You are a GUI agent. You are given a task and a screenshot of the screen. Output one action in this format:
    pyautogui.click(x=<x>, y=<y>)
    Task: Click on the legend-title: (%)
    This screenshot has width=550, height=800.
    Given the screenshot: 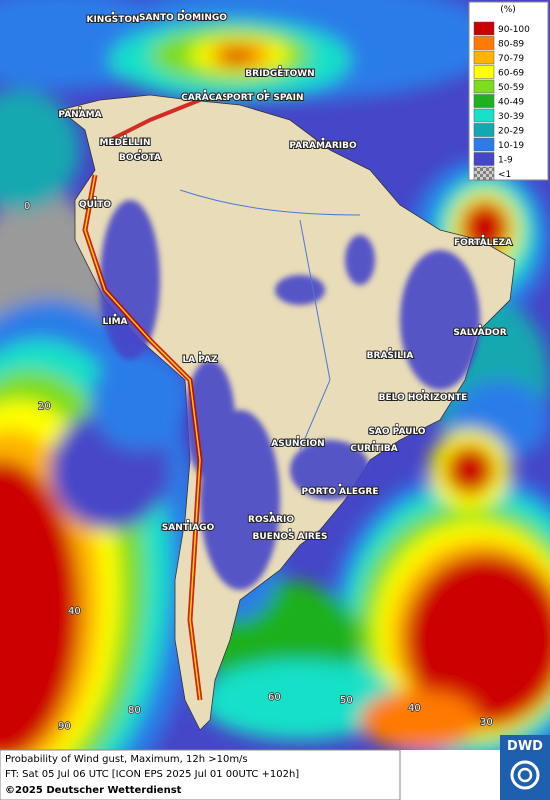 What is the action you would take?
    pyautogui.click(x=508, y=10)
    